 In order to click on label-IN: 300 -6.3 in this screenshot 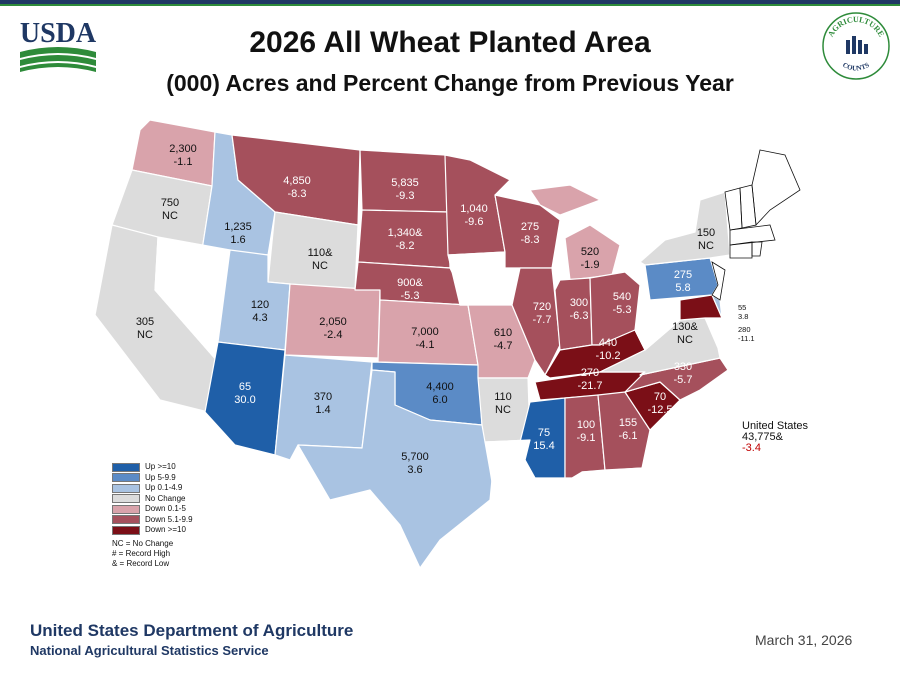, I will do `click(579, 309)`.